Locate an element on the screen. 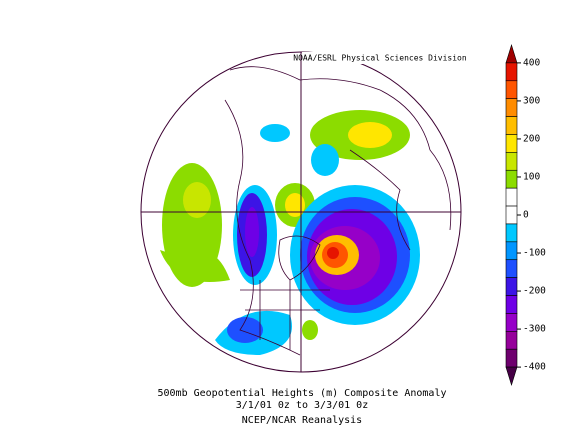 This screenshot has height=437, width=565. credit-box is located at coordinates (382, 58).